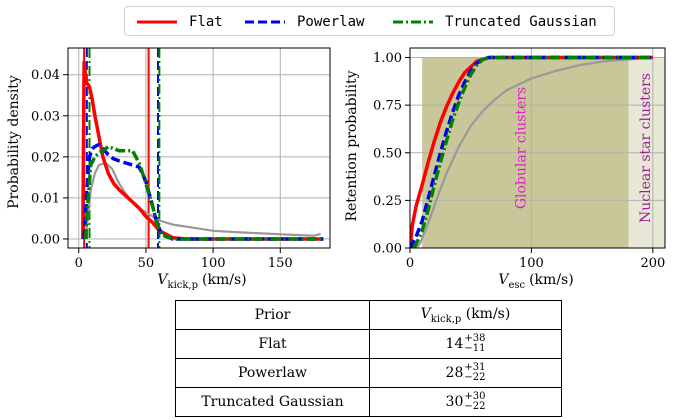  Describe the element at coordinates (79, 263) in the screenshot. I see `left-xtick-label: 0` at that location.